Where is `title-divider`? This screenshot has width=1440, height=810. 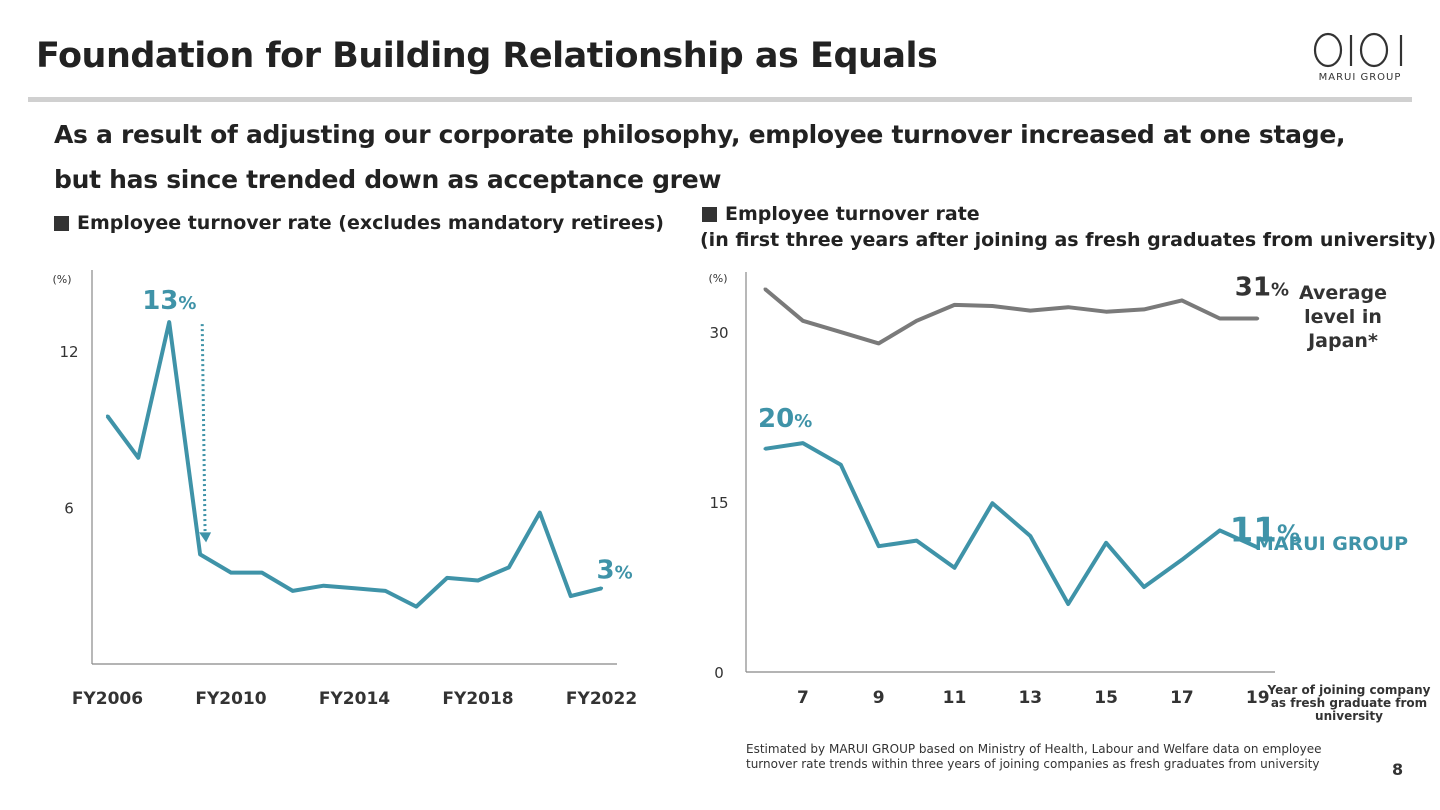
title-divider is located at coordinates (720, 99).